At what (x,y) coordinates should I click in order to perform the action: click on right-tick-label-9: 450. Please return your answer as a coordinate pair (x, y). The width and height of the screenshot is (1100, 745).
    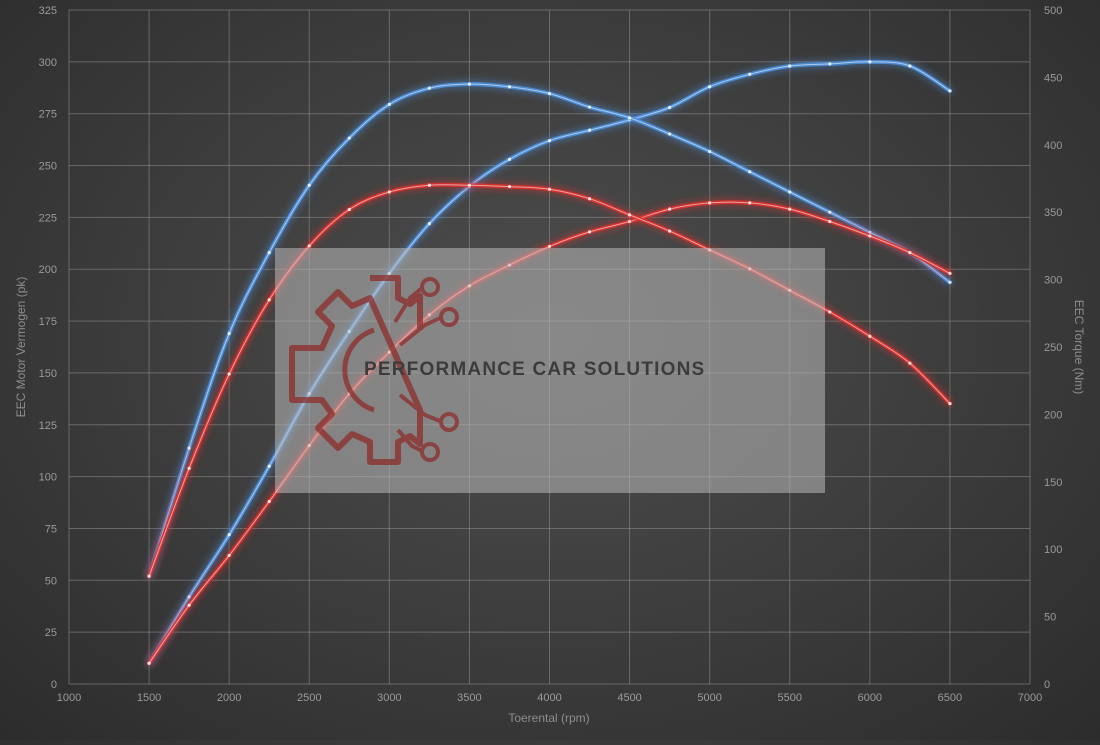
    Looking at the image, I should click on (1053, 78).